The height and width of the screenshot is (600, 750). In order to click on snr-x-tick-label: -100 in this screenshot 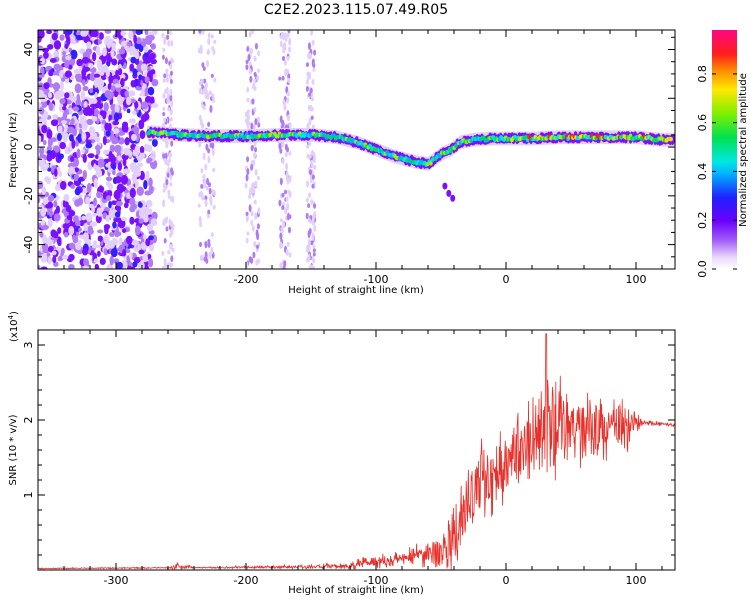, I will do `click(376, 580)`.